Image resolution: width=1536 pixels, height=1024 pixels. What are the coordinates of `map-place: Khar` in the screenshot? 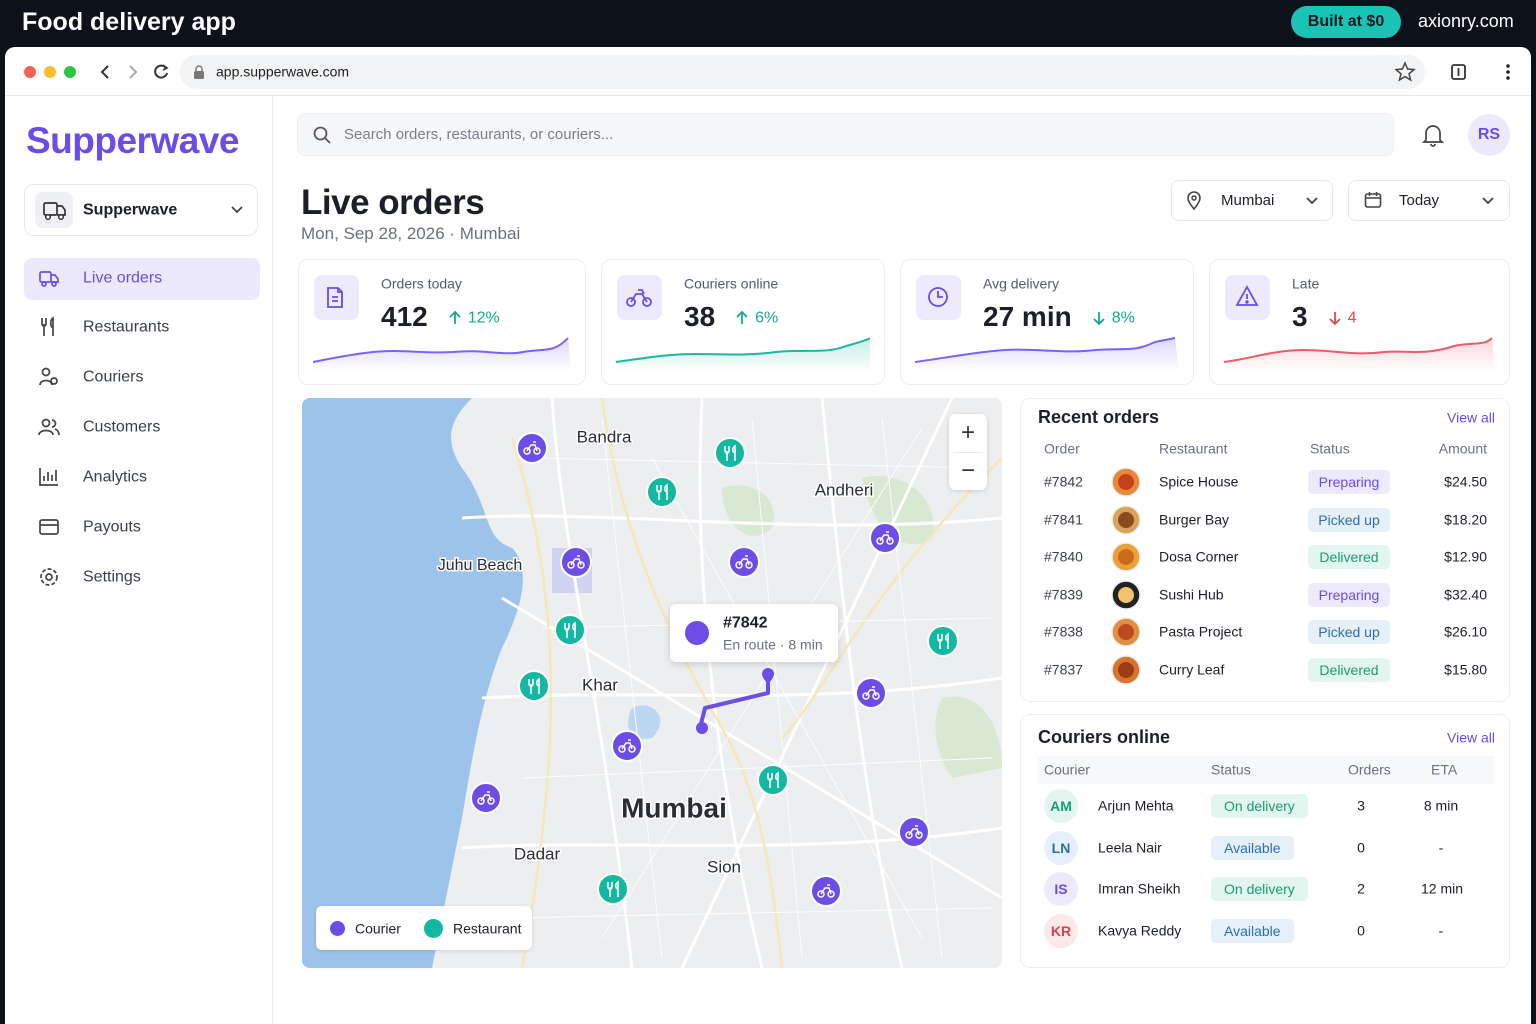 It's located at (600, 684).